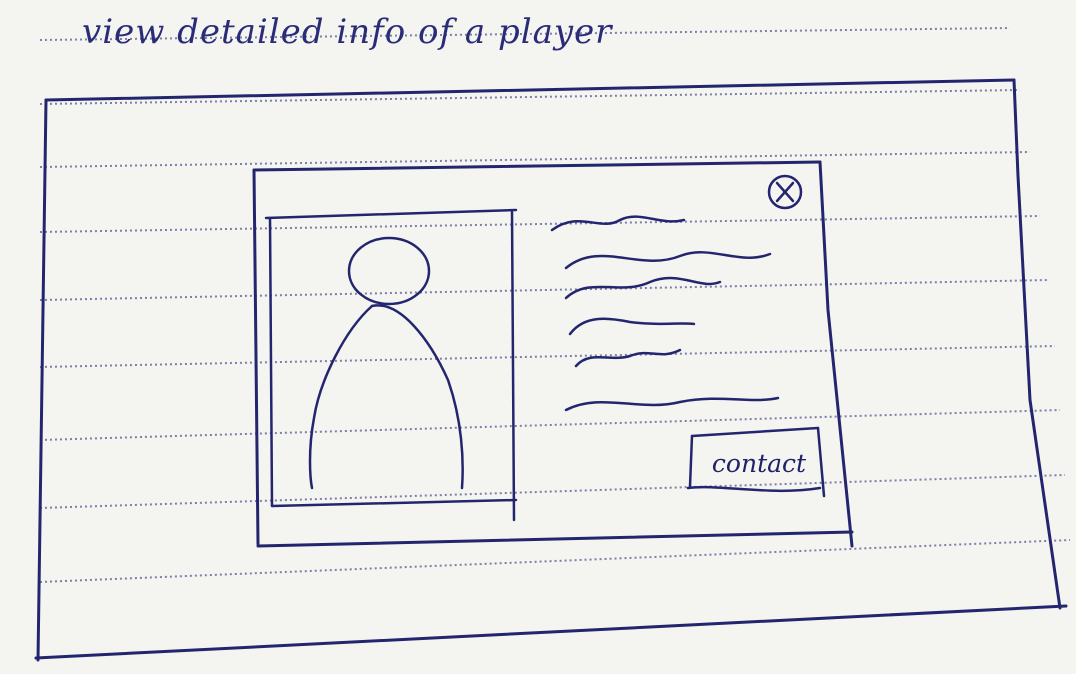 The width and height of the screenshot is (1076, 674). I want to click on contact-button-outline, so click(756, 462).